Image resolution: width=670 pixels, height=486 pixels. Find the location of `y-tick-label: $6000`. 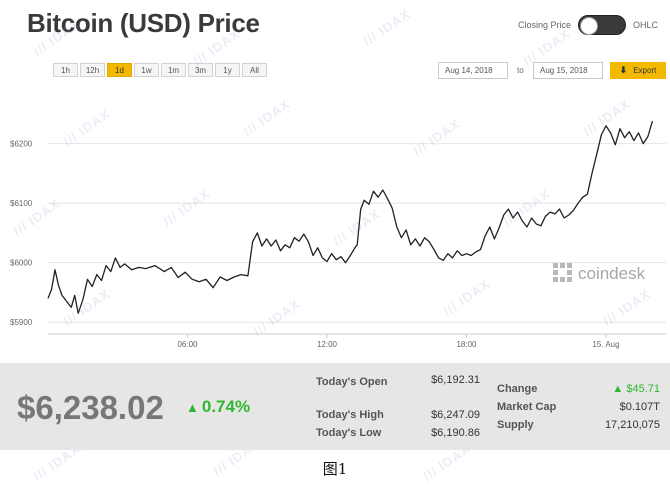

y-tick-label: $6000 is located at coordinates (21, 263).